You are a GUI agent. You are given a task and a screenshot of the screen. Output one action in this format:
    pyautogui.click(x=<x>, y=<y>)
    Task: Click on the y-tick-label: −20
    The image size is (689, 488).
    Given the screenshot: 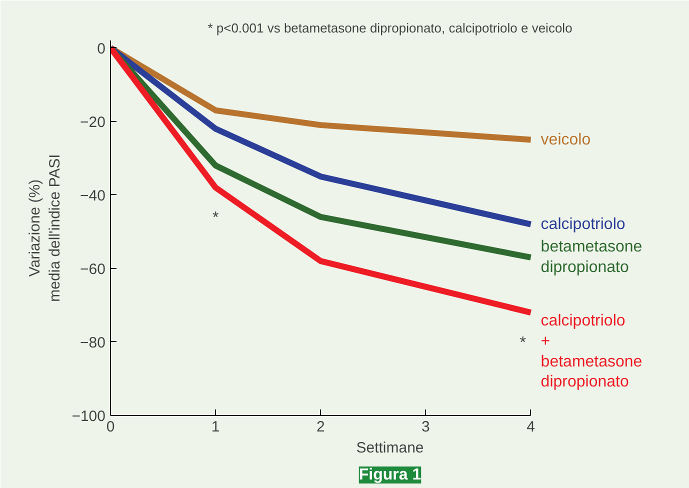 What is the action you would take?
    pyautogui.click(x=93, y=122)
    